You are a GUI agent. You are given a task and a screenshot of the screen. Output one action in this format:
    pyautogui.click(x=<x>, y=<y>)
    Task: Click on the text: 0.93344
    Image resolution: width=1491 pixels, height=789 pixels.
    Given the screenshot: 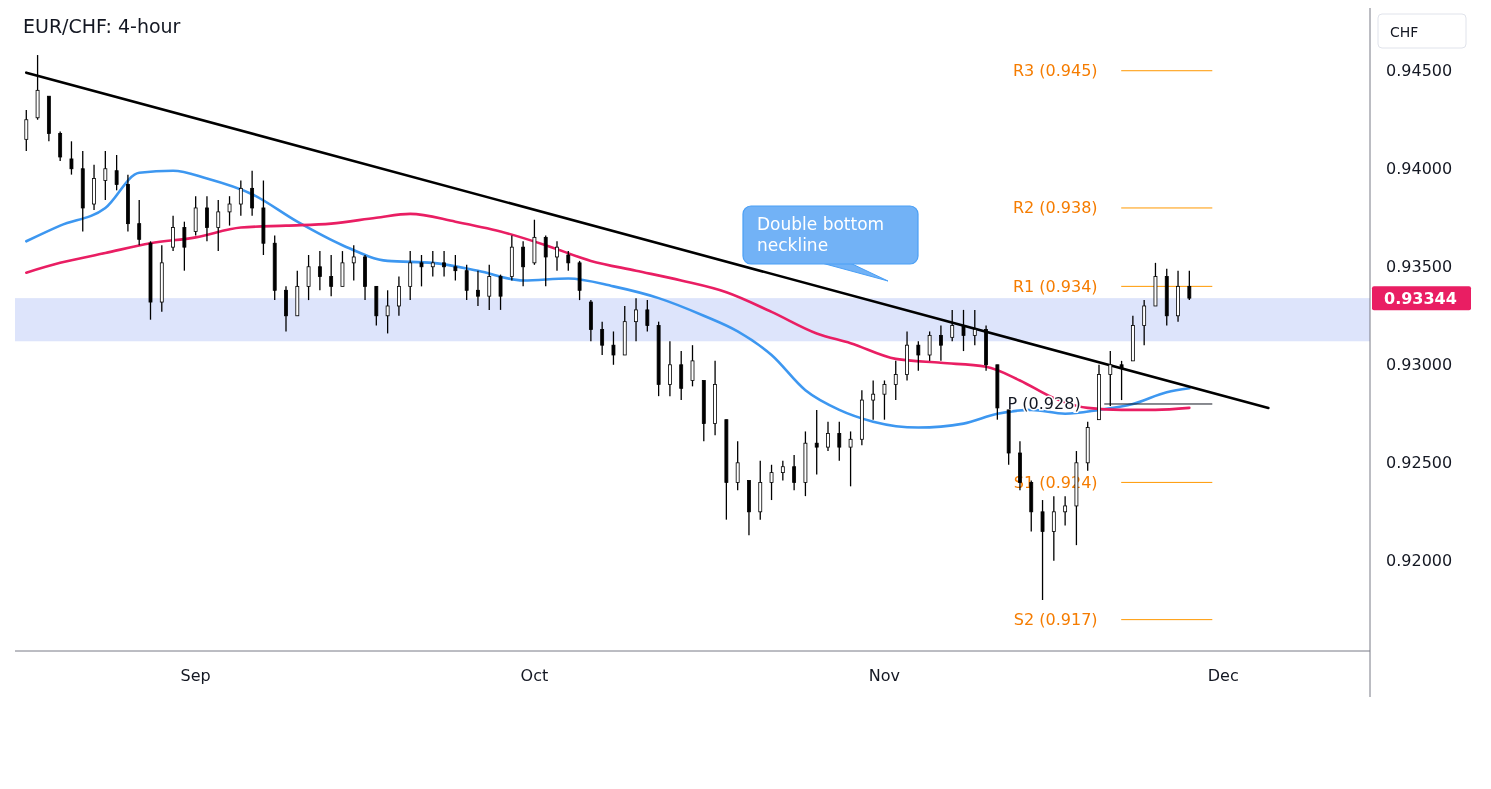 What is the action you would take?
    pyautogui.click(x=1420, y=298)
    